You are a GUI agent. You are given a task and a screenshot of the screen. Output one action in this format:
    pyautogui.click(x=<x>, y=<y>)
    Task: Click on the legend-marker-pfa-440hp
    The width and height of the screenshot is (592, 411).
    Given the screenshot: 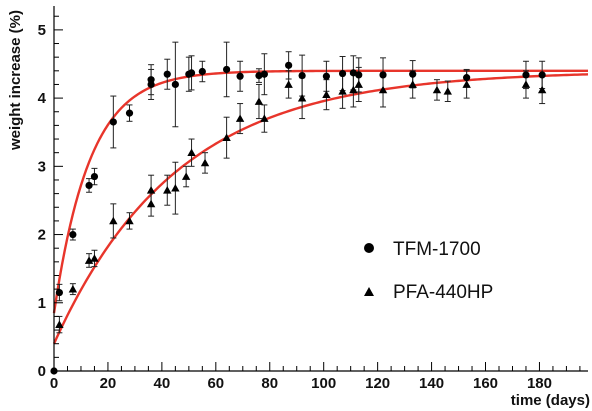 What is the action you would take?
    pyautogui.click(x=369, y=291)
    